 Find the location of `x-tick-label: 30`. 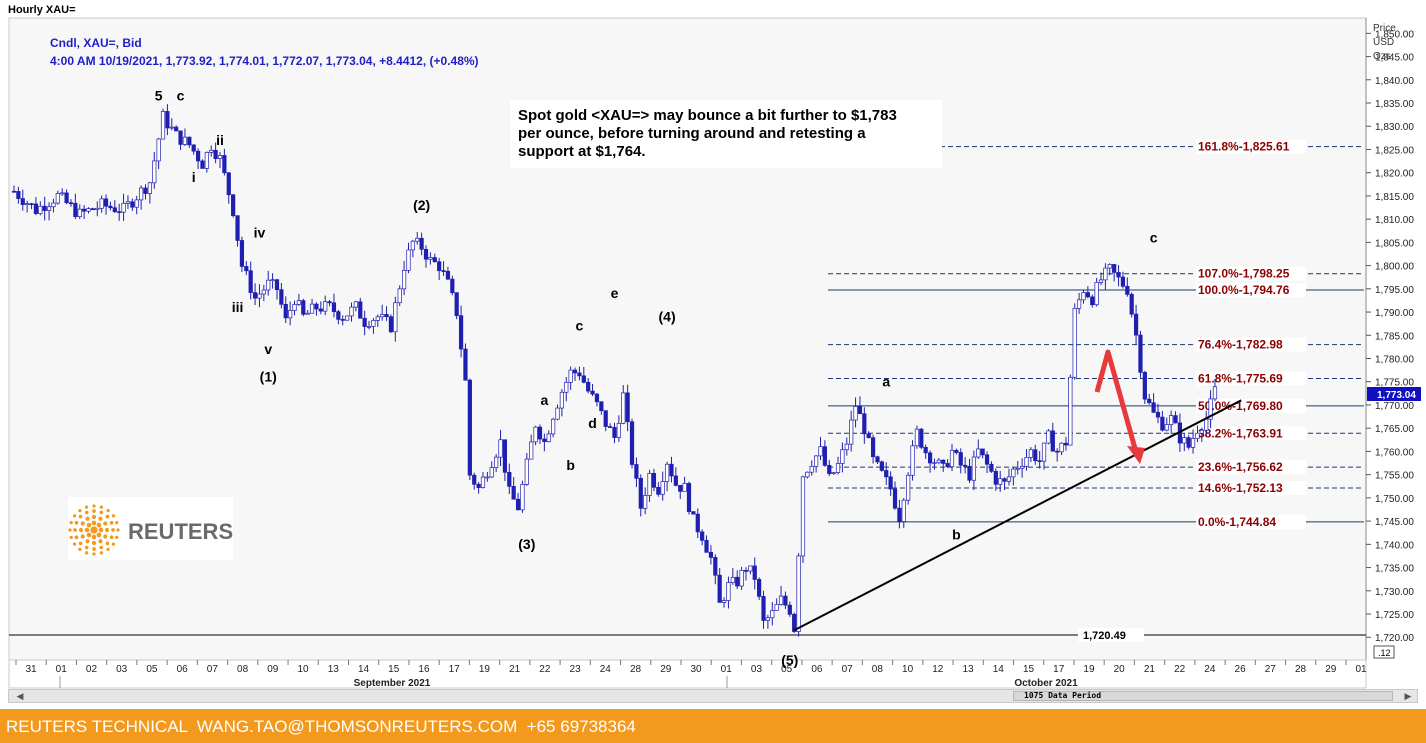

x-tick-label: 30 is located at coordinates (696, 669).